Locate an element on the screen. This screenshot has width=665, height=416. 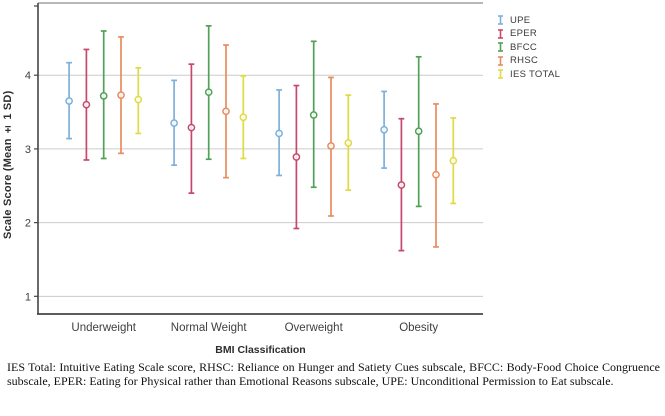
x-axis-title: BMI Classification is located at coordinates (260, 350).